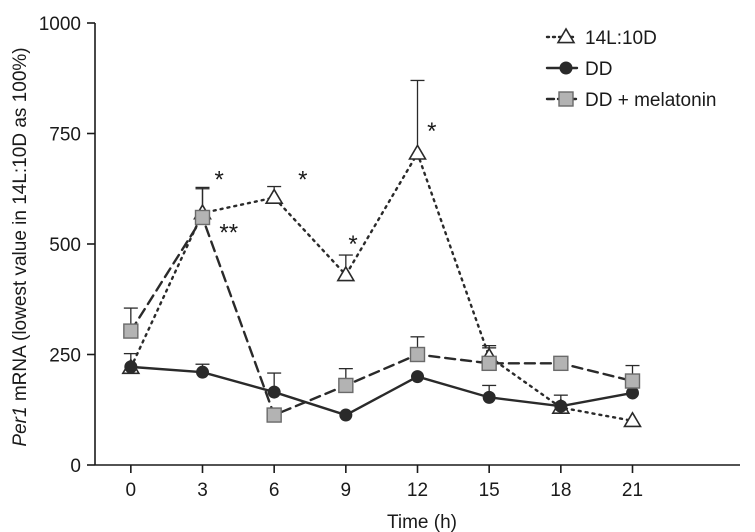 The height and width of the screenshot is (532, 755). Describe the element at coordinates (20, 226) in the screenshot. I see `y-axis-title-rest: mRNA (lowest value in 14L:10D as 100%)` at that location.